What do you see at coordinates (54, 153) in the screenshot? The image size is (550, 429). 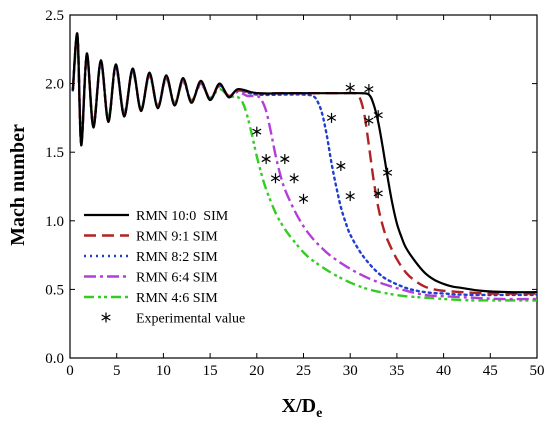 I see `y-tick-label-1.5: 1.5` at bounding box center [54, 153].